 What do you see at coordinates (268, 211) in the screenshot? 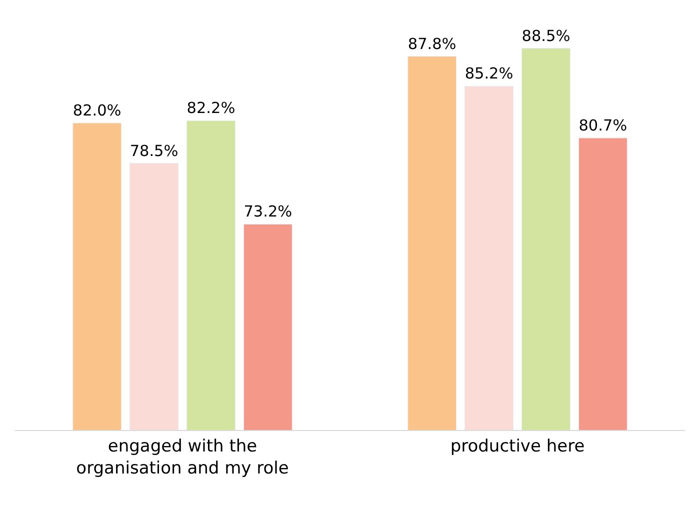
I see `data-label: 73.2%` at bounding box center [268, 211].